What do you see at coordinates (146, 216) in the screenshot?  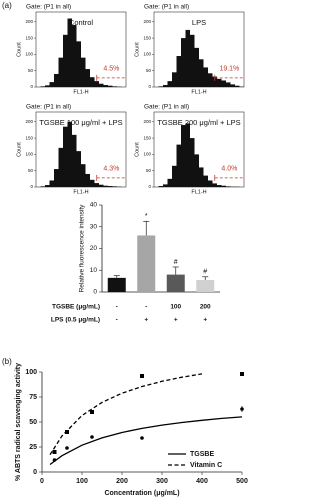 I see `significance-mark: *` at bounding box center [146, 216].